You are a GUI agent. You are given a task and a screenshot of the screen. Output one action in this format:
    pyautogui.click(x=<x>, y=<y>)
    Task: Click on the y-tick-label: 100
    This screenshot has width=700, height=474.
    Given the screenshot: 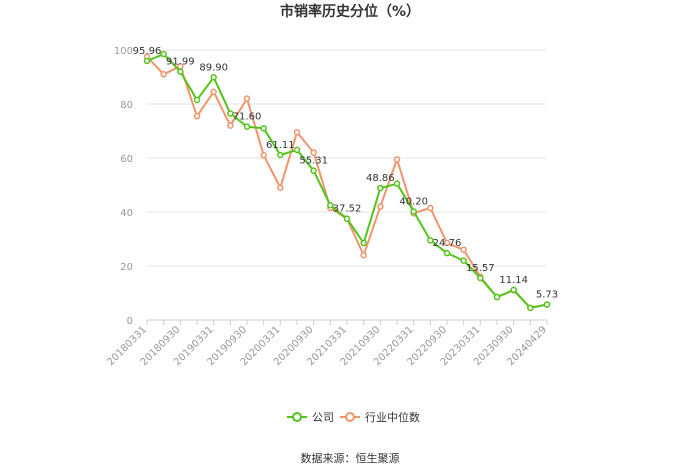 What is the action you would take?
    pyautogui.click(x=123, y=51)
    